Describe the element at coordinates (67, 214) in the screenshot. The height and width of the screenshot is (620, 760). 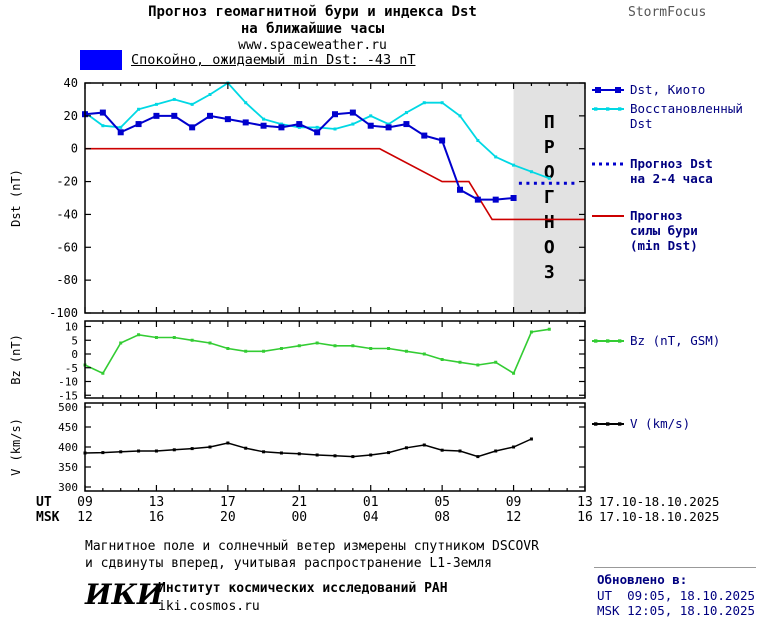
I see `y-tick-label: -40` at that location.